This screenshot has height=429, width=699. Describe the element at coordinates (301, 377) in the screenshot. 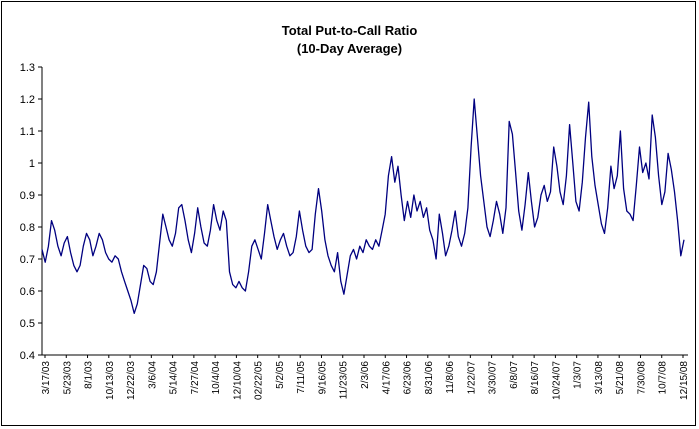

I see `x-tick-label: 7/11/05` at that location.